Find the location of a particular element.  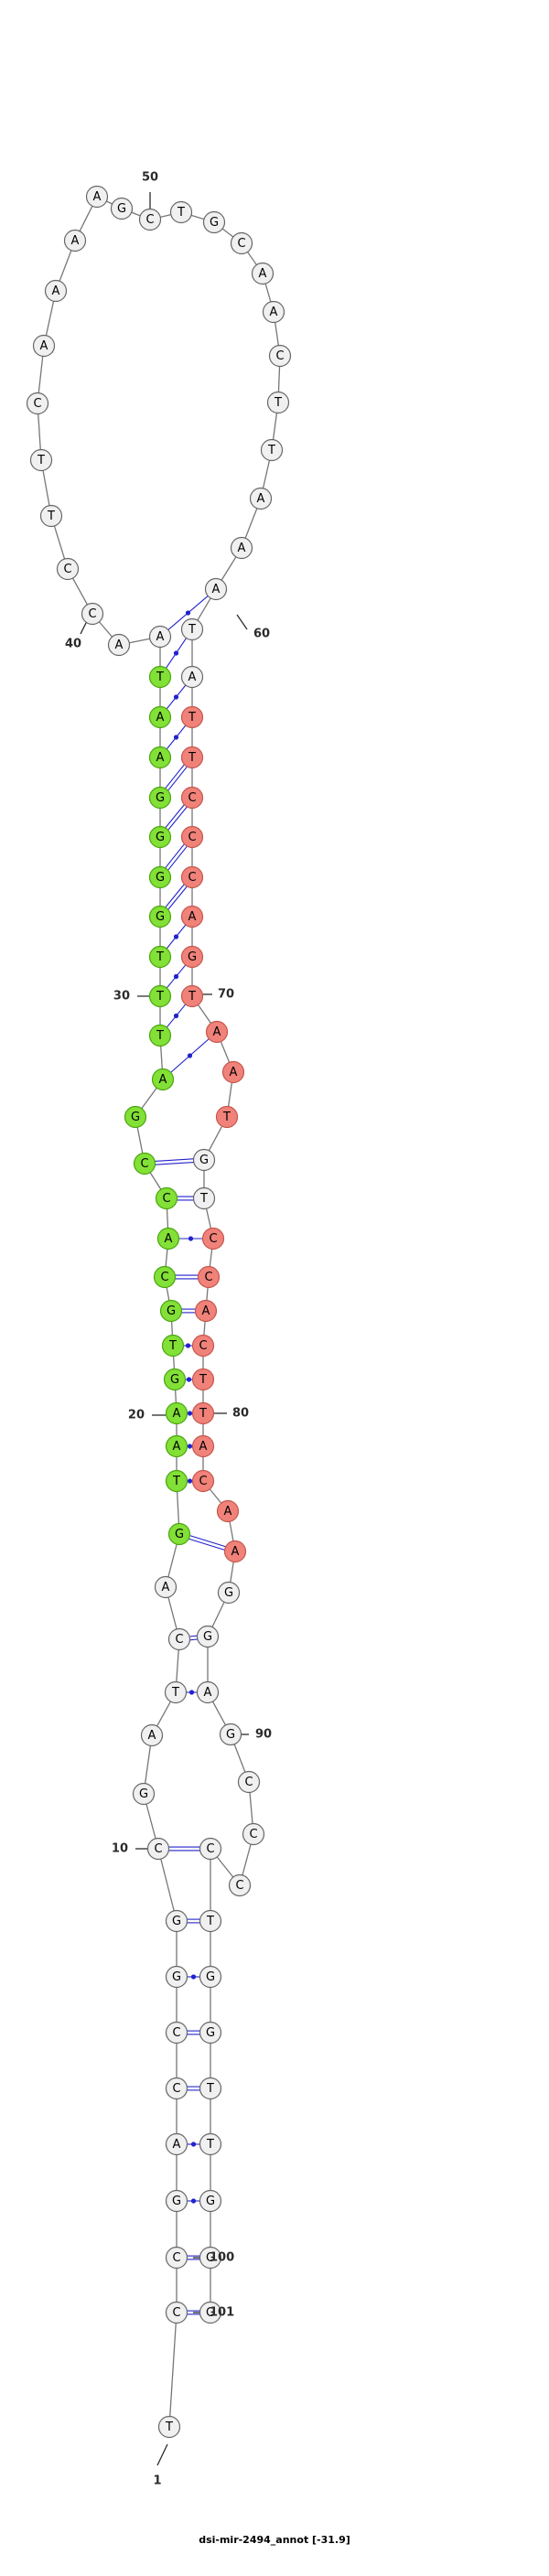

nucleotide-41: C is located at coordinates (93, 614).